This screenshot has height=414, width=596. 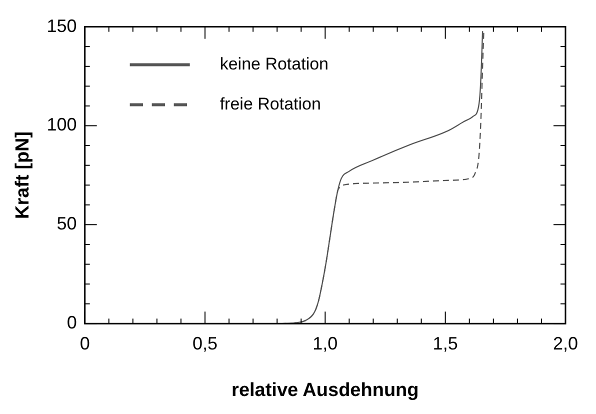 I want to click on x-tick-label: 1,0, so click(x=325, y=343).